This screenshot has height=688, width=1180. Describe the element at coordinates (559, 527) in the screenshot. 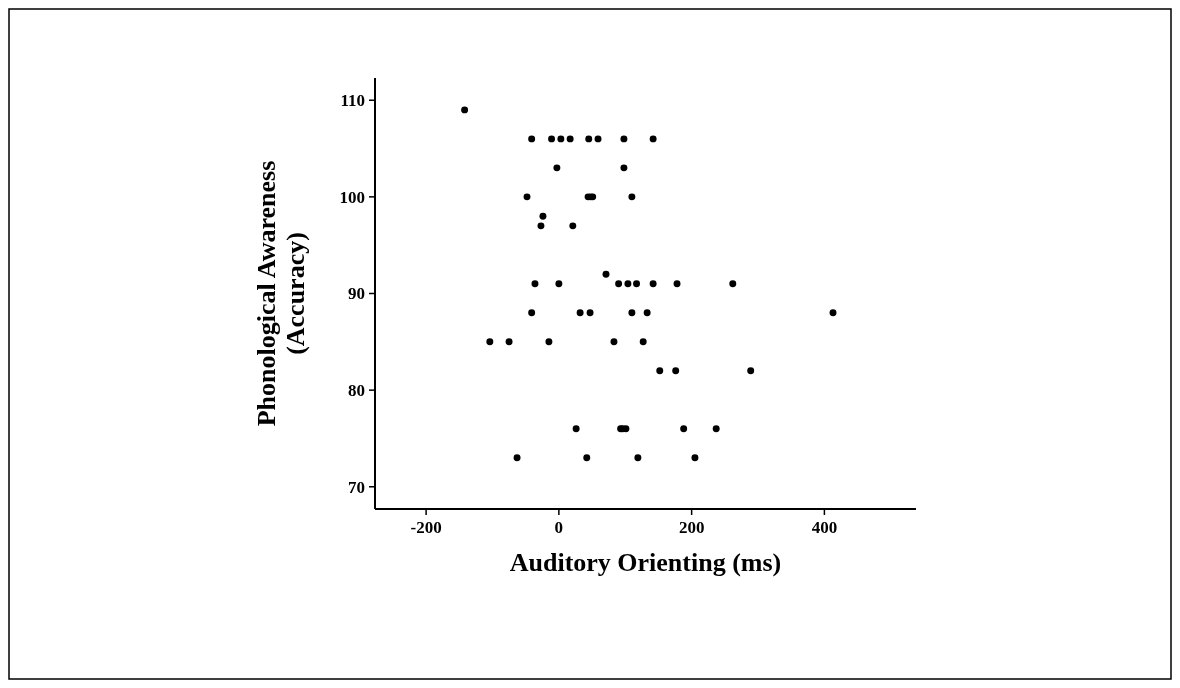

I see `x-tick-label: 0` at that location.